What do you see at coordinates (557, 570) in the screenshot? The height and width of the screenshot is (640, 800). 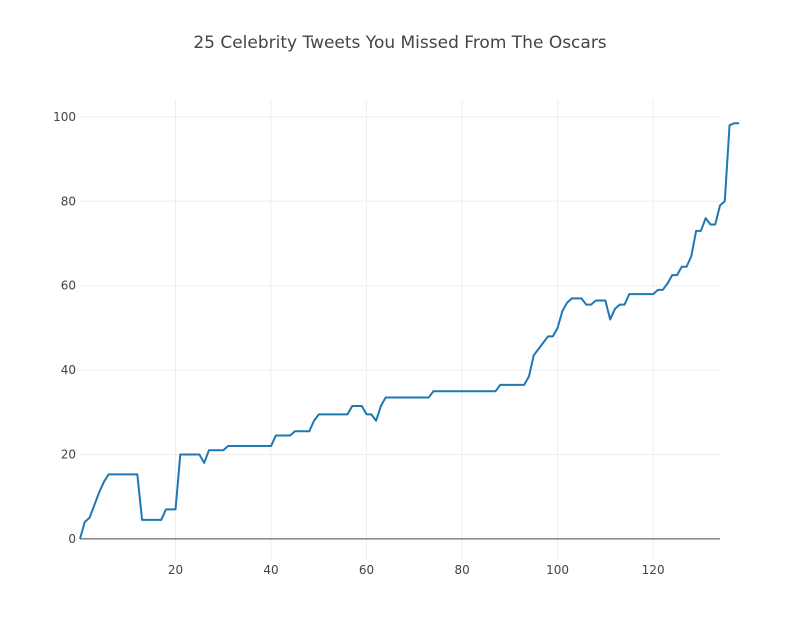 I see `x-tick-label: 100` at bounding box center [557, 570].